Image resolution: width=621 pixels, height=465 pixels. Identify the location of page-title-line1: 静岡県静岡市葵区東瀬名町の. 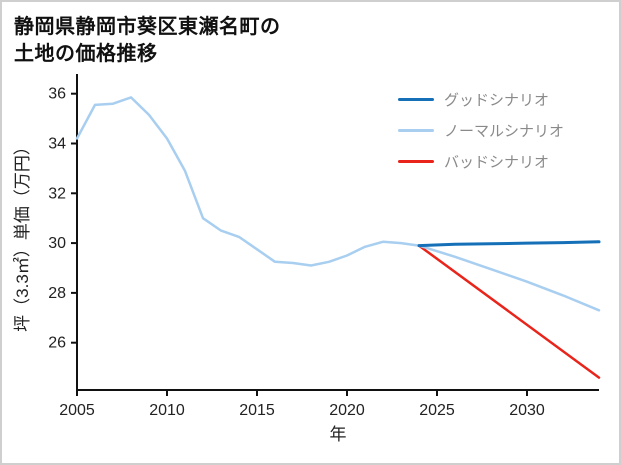
(147, 27).